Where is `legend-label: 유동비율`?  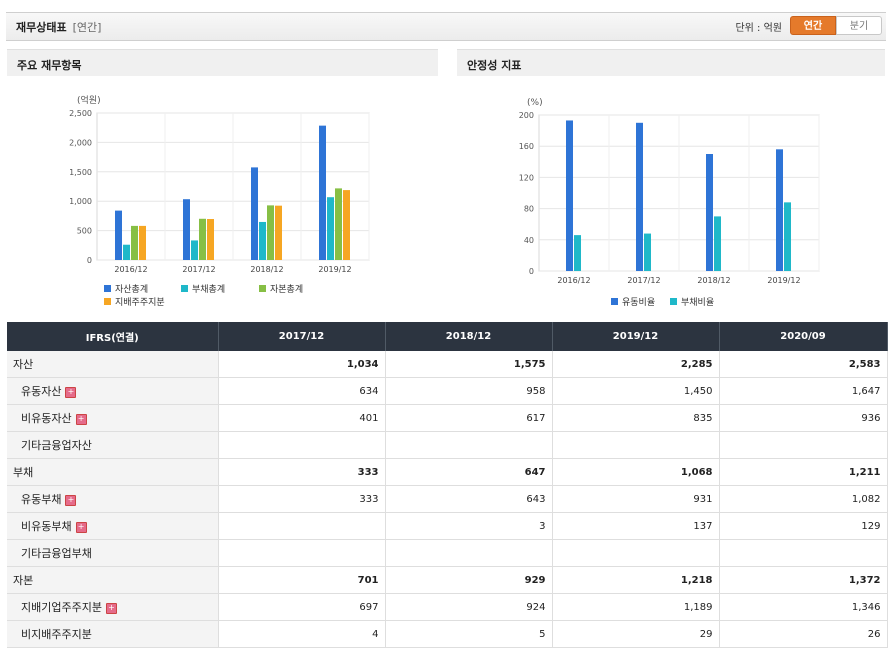
legend-label: 유동비율 is located at coordinates (638, 302).